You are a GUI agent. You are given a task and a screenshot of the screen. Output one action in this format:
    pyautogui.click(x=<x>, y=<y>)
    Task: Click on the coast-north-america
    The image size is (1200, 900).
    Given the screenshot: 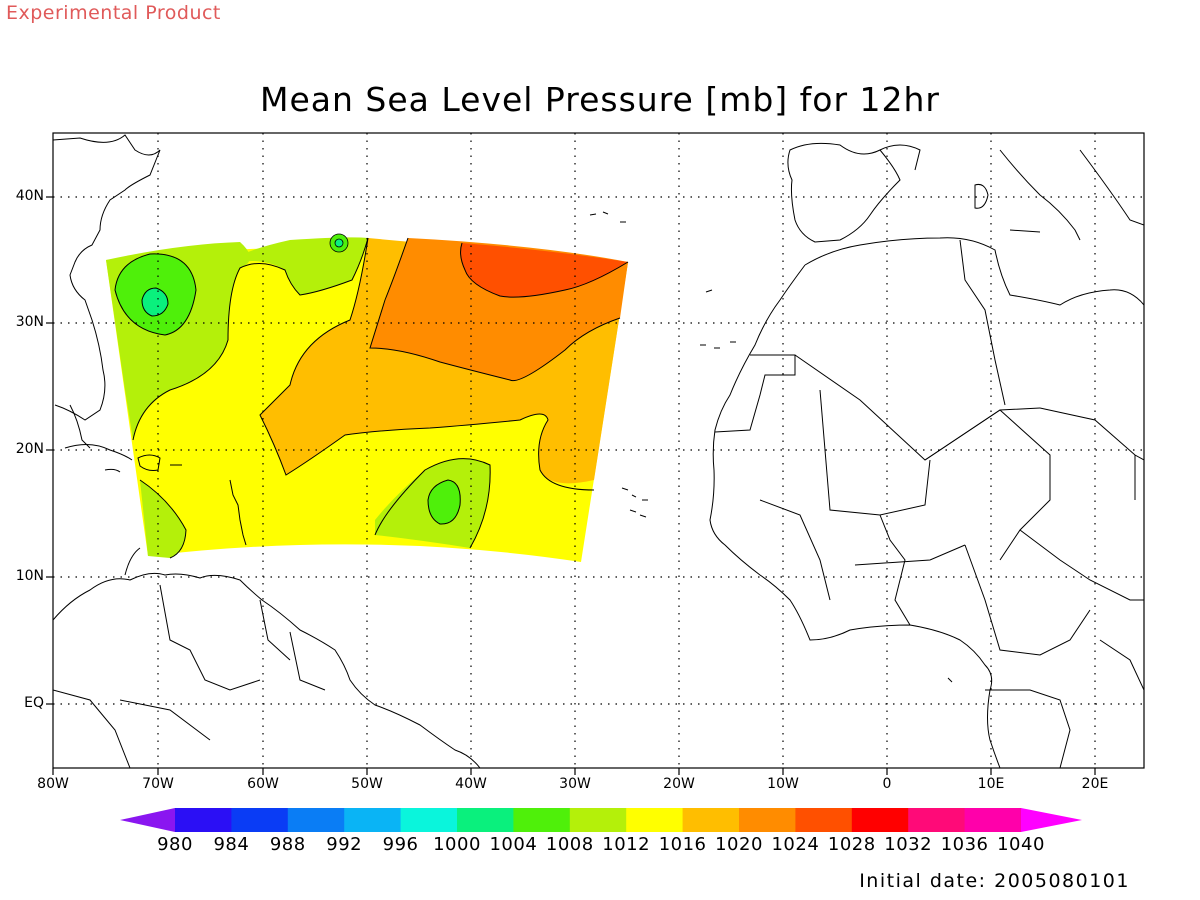 What is the action you would take?
    pyautogui.click(x=107, y=277)
    